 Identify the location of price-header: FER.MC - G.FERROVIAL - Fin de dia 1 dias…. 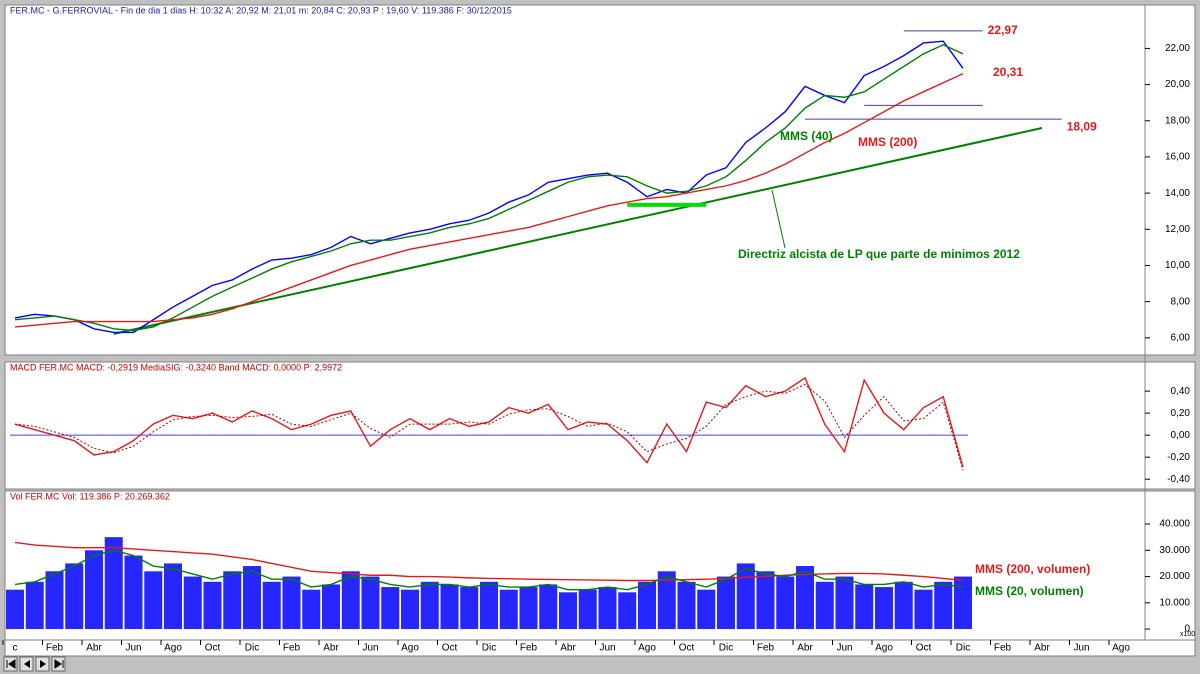
(261, 10).